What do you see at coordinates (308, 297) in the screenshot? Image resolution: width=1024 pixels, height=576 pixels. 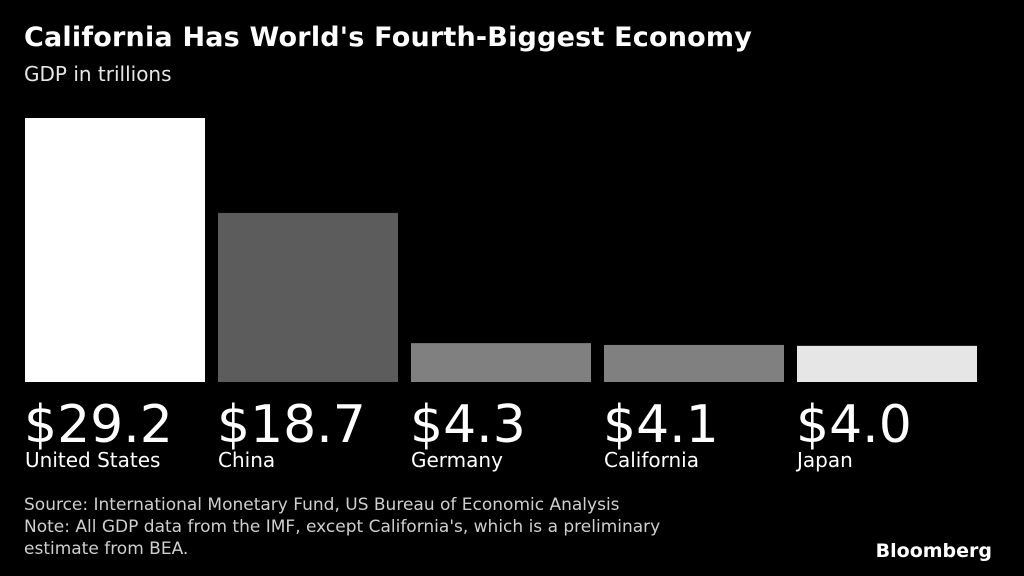 I see `bar-china` at bounding box center [308, 297].